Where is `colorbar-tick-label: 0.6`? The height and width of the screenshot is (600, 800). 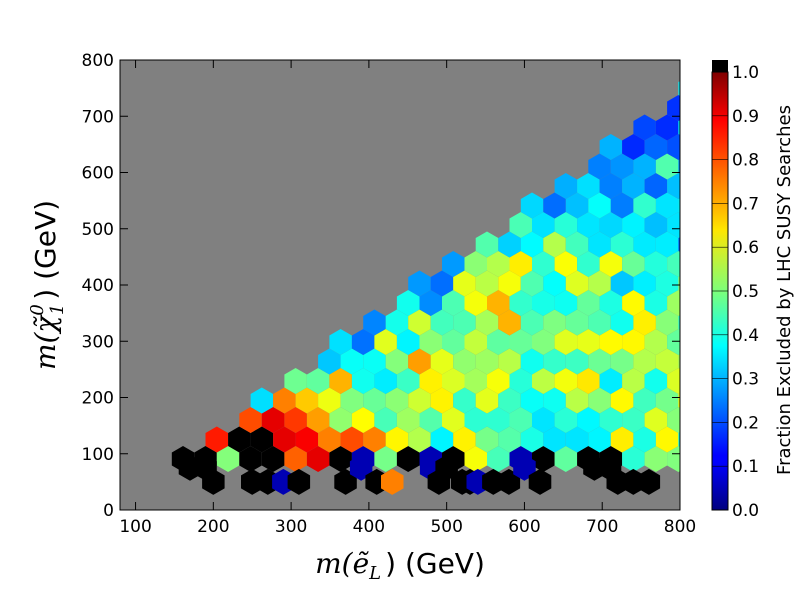 colorbar-tick-label: 0.6 is located at coordinates (745, 248).